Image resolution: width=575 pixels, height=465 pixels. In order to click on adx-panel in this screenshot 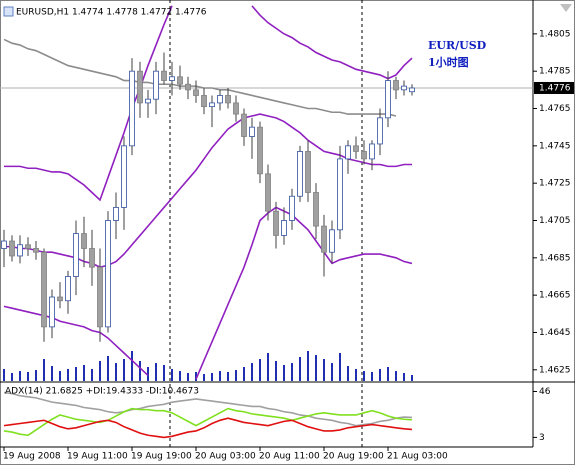, I will do `click(208, 415)`.